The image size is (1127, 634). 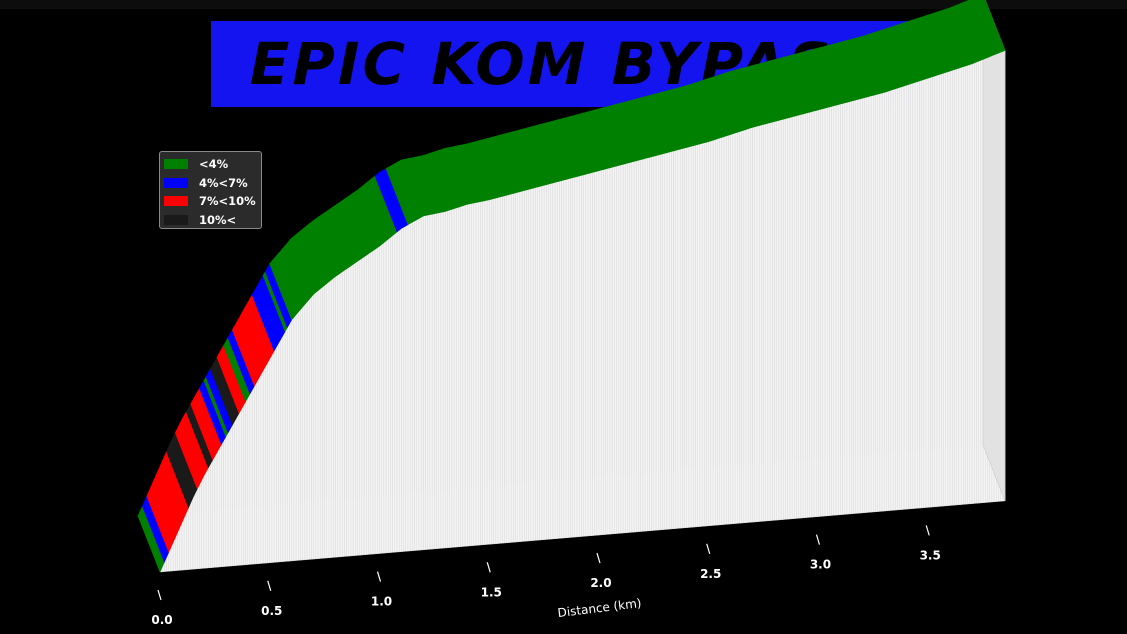 I want to click on x-tick-label: 0.5, so click(x=271, y=611).